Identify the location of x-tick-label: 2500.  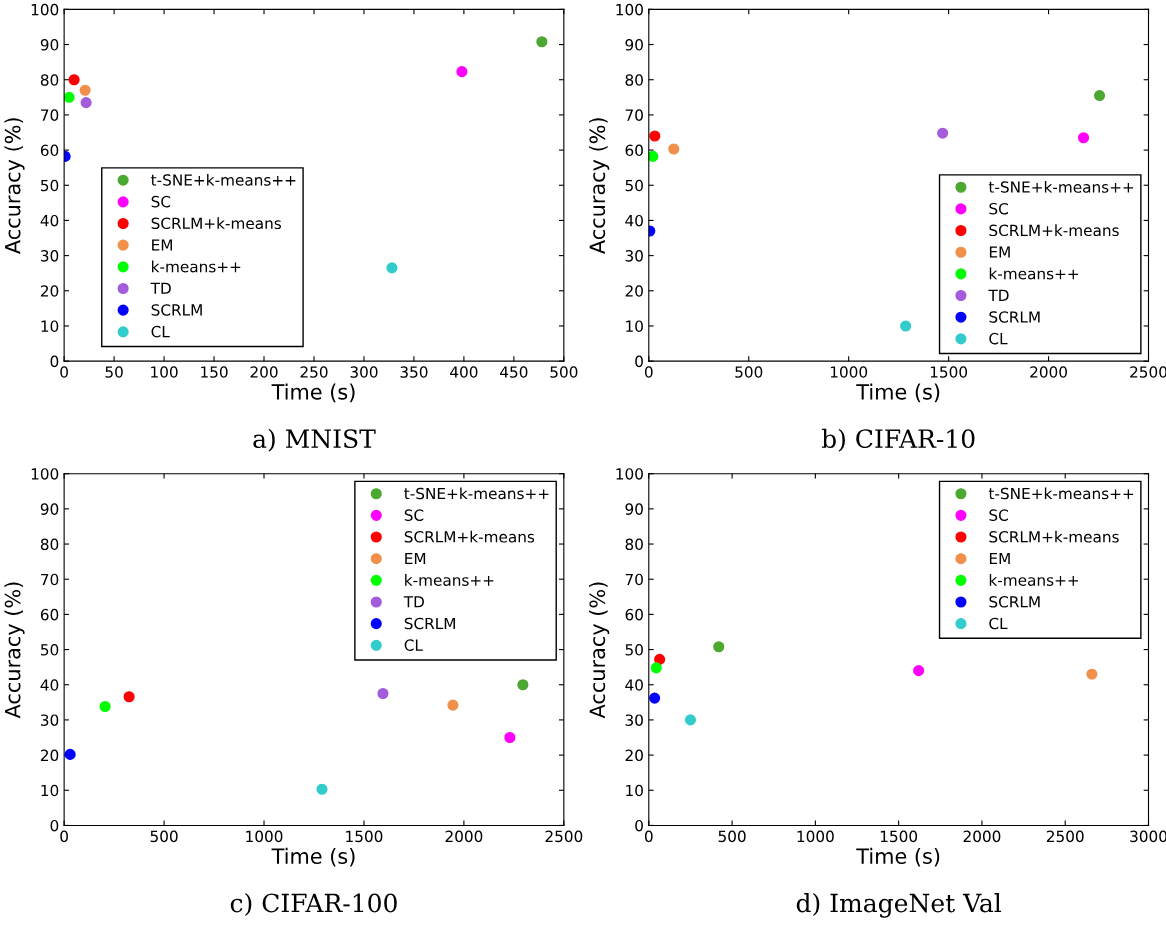
(564, 836).